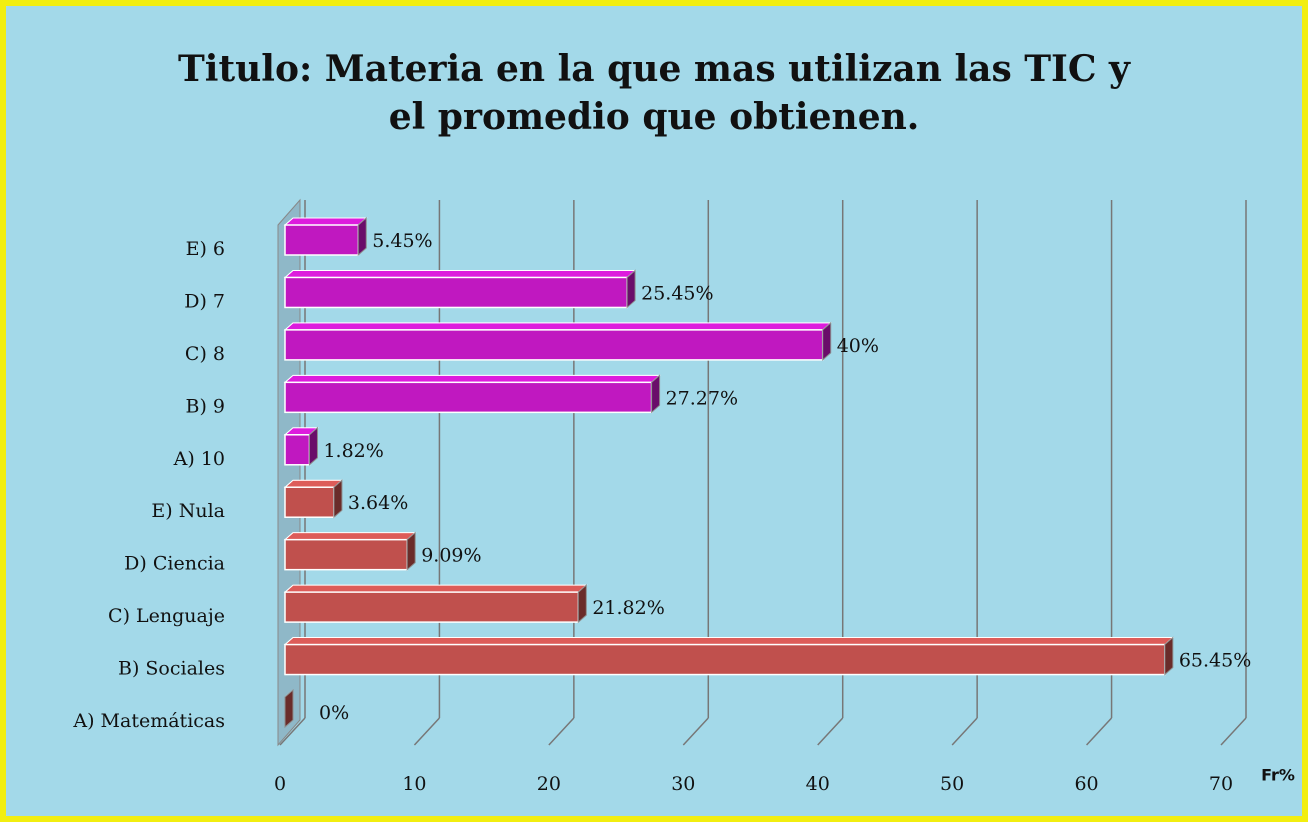 This screenshot has height=826, width=1308. What do you see at coordinates (683, 784) in the screenshot?
I see `x-tick-label: 30` at bounding box center [683, 784].